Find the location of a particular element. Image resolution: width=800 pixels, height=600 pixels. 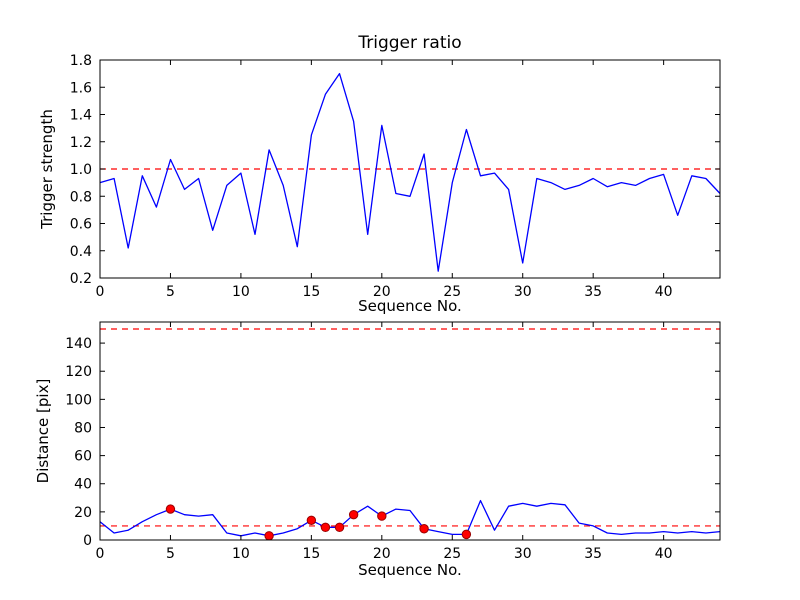

y-tick-label: 80 is located at coordinates (83, 428).